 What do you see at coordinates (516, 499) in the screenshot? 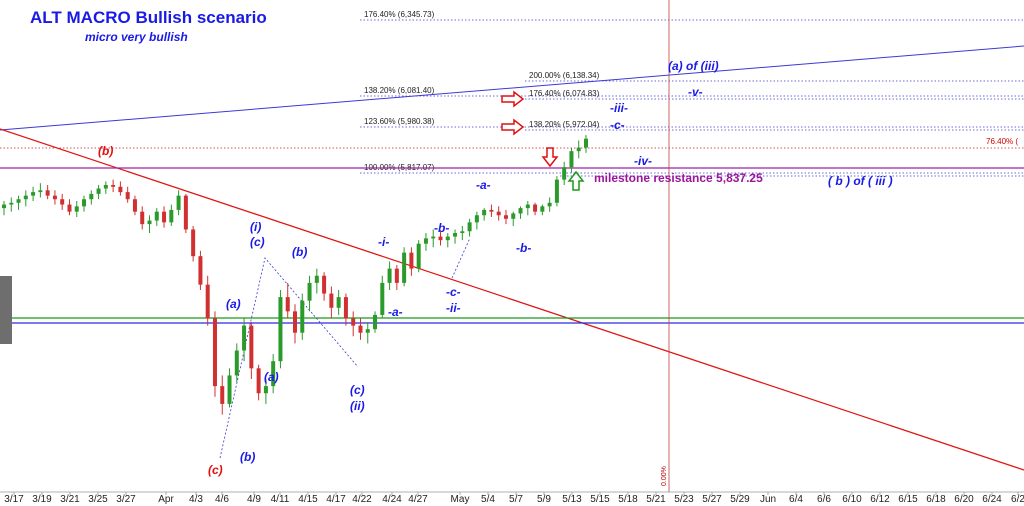
I see `x-tick-label: 5/7` at bounding box center [516, 499].